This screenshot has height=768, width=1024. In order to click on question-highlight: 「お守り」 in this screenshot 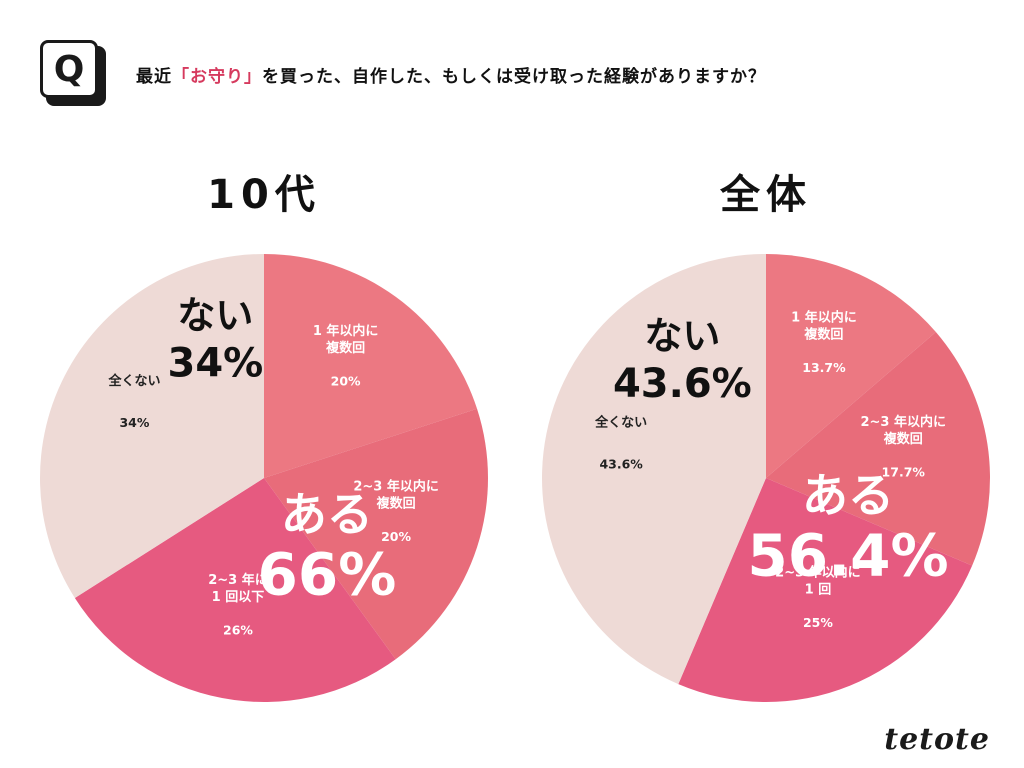, I will do `click(217, 77)`.